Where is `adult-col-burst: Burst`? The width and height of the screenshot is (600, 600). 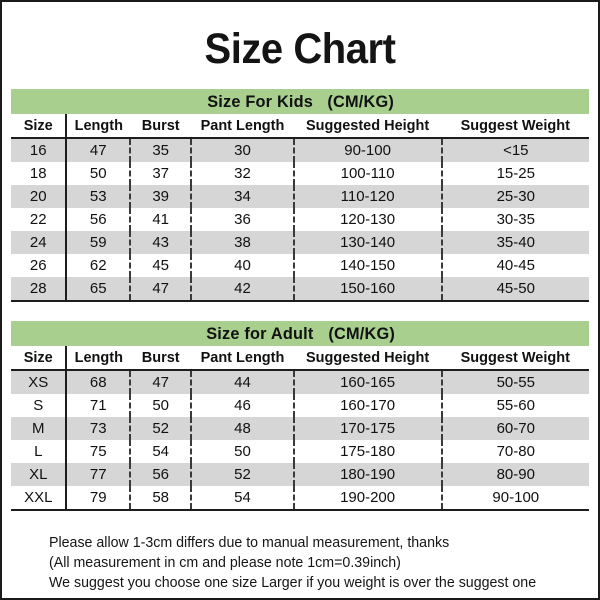
adult-col-burst: Burst is located at coordinates (161, 358).